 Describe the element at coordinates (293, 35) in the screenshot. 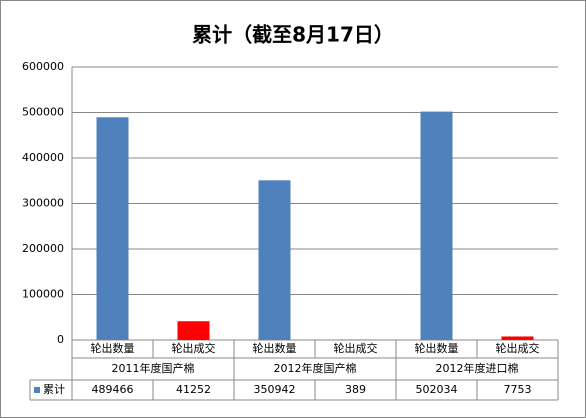

I see `chart-title: 累计（截至8月17日）` at that location.